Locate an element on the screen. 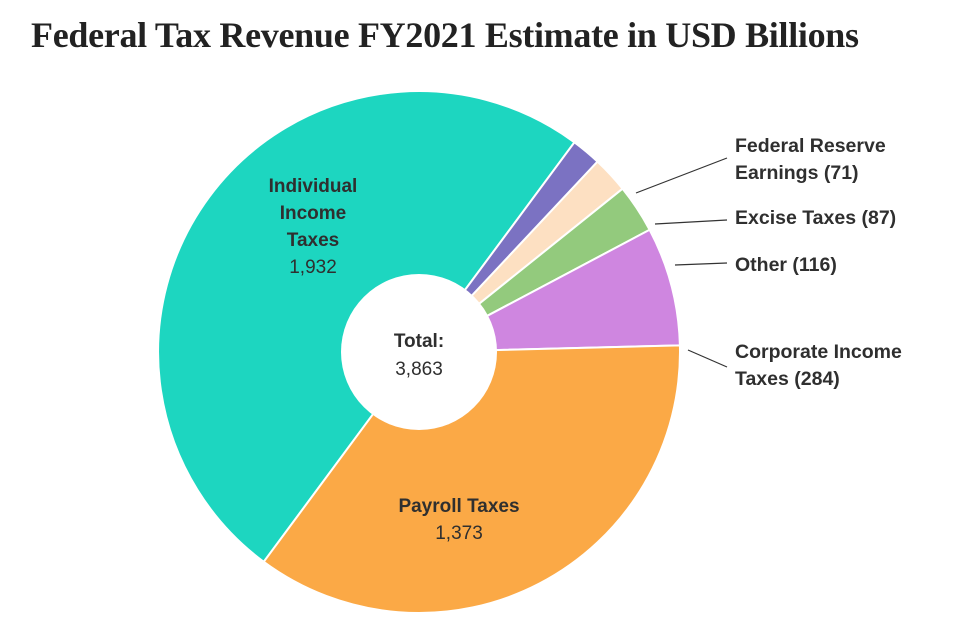  individual-income-taxes-label: Individual is located at coordinates (313, 186).